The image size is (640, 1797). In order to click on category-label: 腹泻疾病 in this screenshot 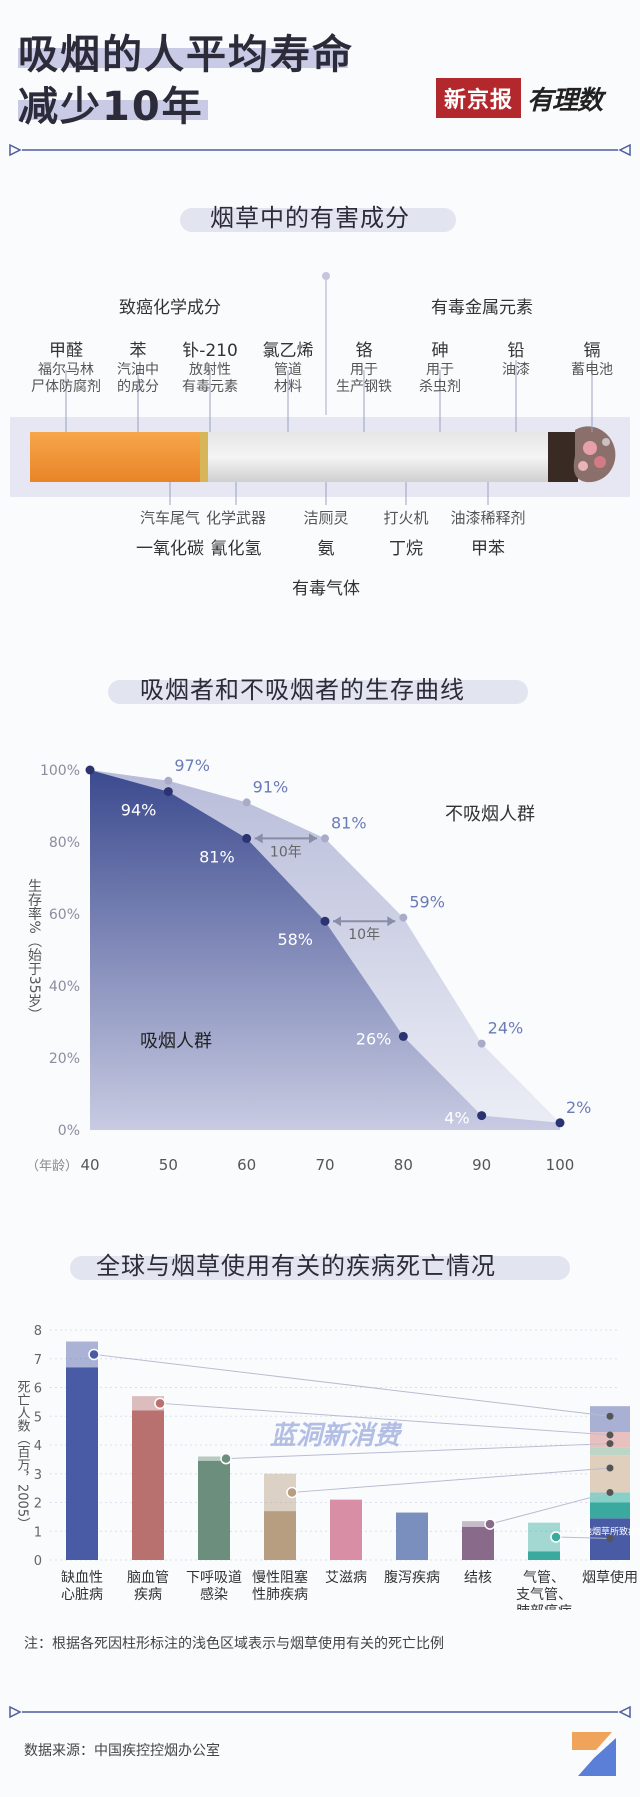, I will do `click(412, 1577)`.